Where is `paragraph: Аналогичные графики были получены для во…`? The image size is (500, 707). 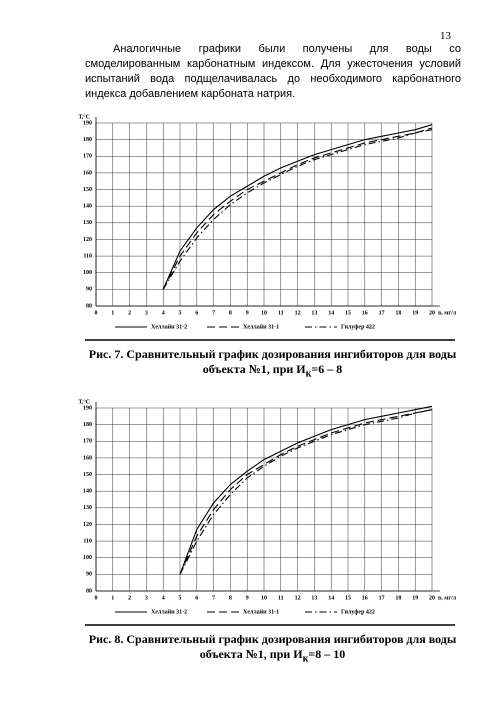
paragraph: Аналогичные графики были получены для во… is located at coordinates (273, 71).